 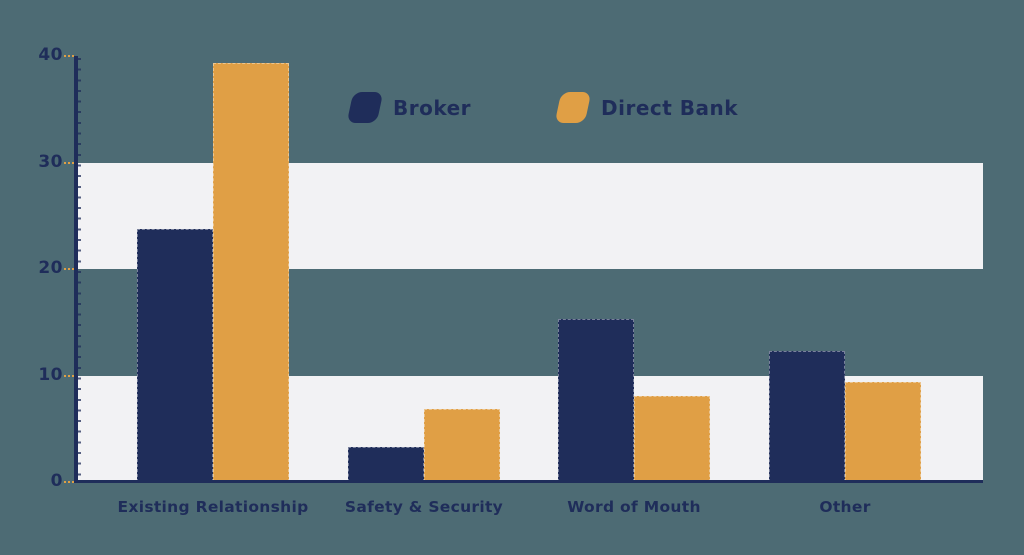 What do you see at coordinates (76, 269) in the screenshot?
I see `y-axis-line` at bounding box center [76, 269].